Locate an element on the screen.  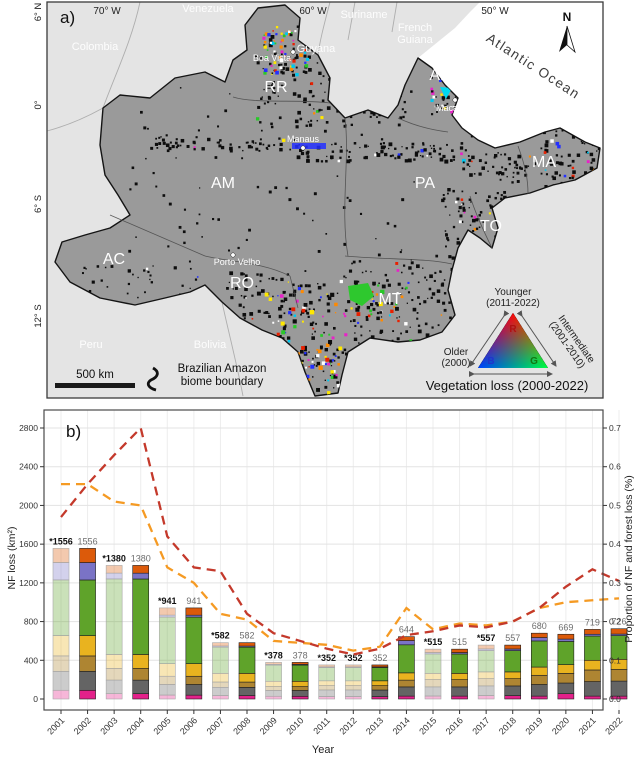
country-label: Bolivia is located at coordinates (210, 345).